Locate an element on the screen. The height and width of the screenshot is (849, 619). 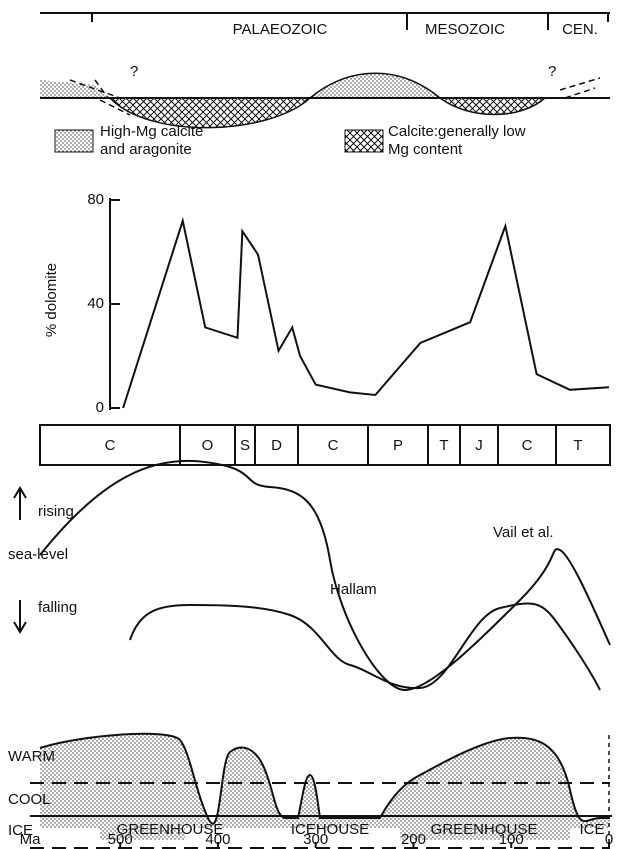
period-label: S is located at coordinates (245, 445).